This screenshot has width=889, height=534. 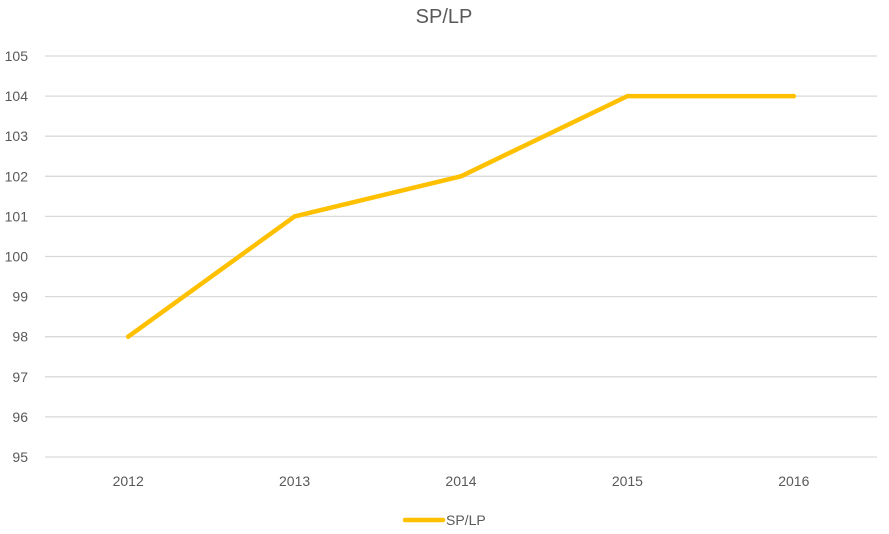 I want to click on x-tick-label: 2016, so click(x=793, y=481).